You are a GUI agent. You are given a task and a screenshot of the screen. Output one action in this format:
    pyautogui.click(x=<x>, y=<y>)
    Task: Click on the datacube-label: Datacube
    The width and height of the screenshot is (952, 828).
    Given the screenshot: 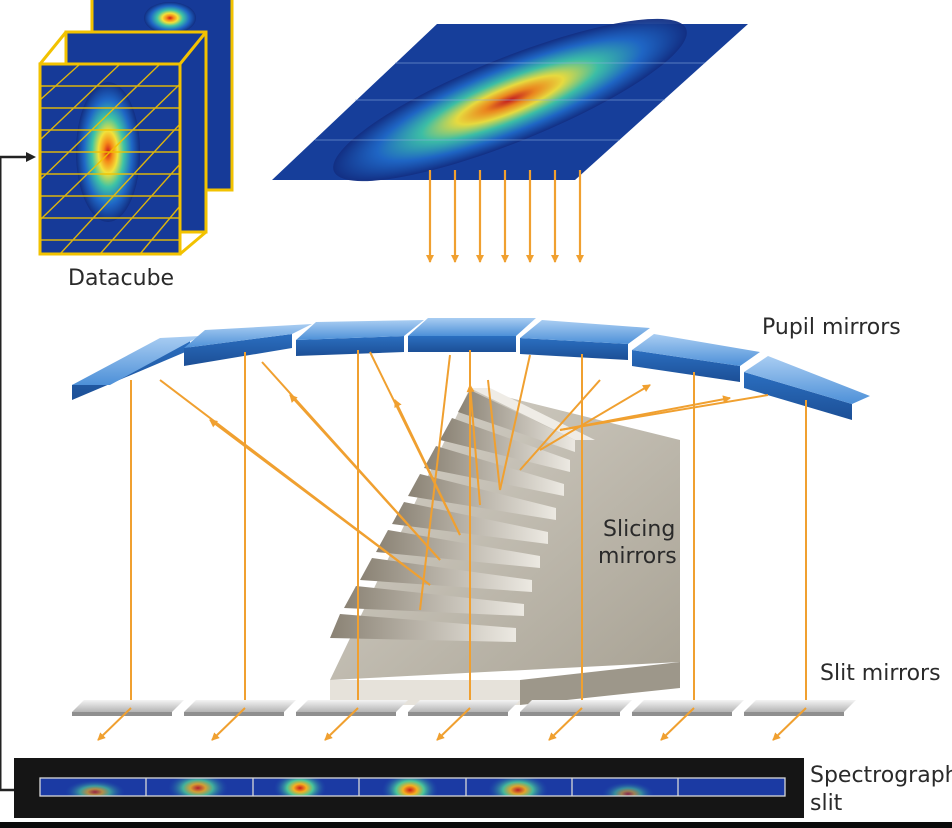 What is the action you would take?
    pyautogui.click(x=121, y=278)
    